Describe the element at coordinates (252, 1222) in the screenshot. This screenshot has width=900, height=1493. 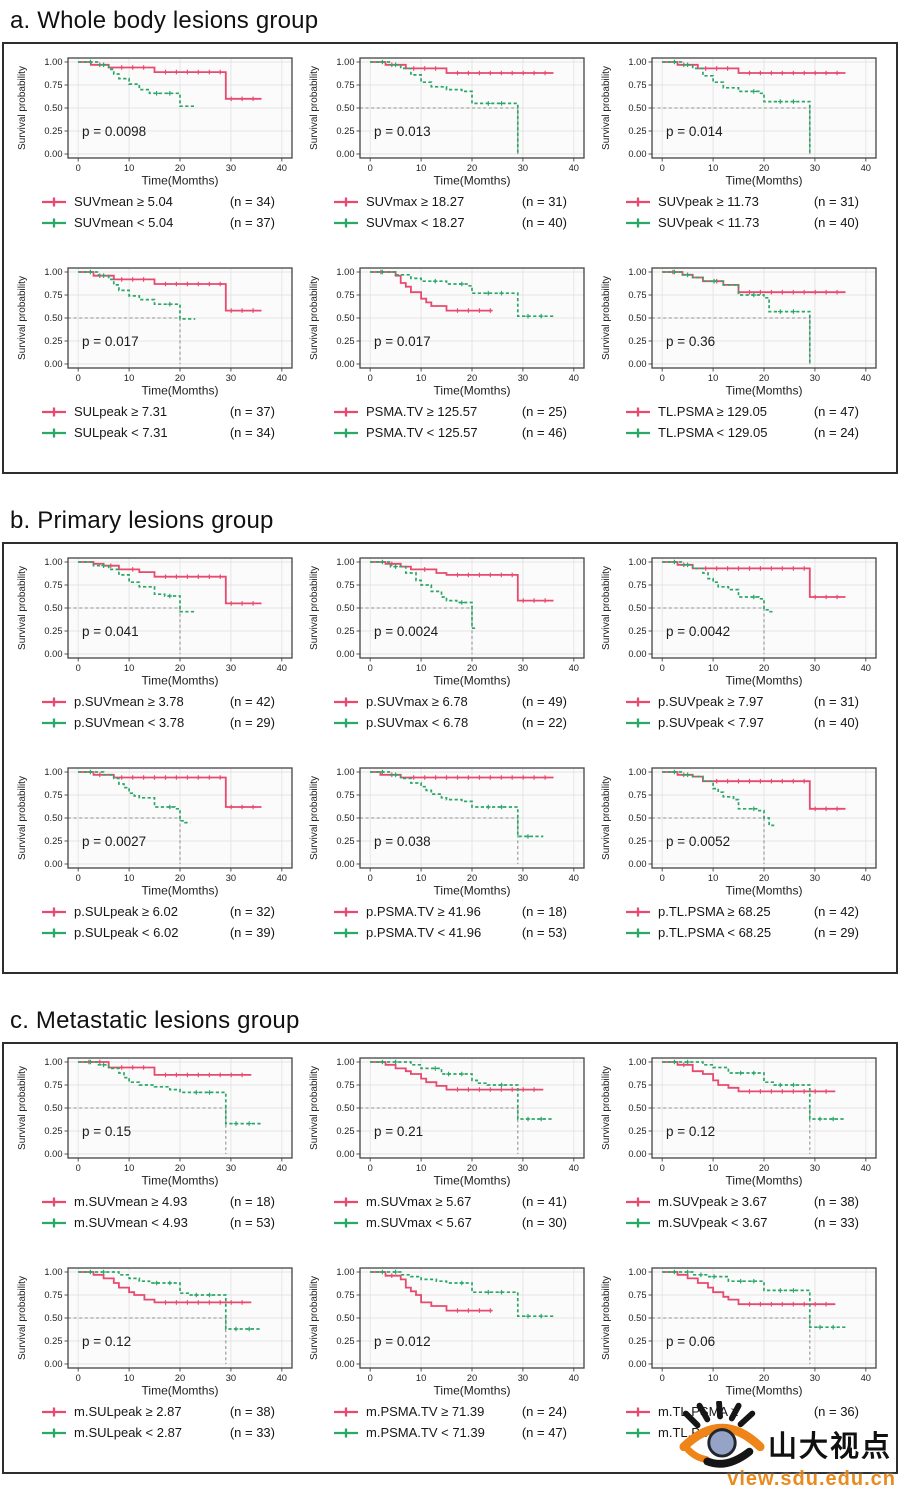
I see `legend-count: (n = 53)` at that location.